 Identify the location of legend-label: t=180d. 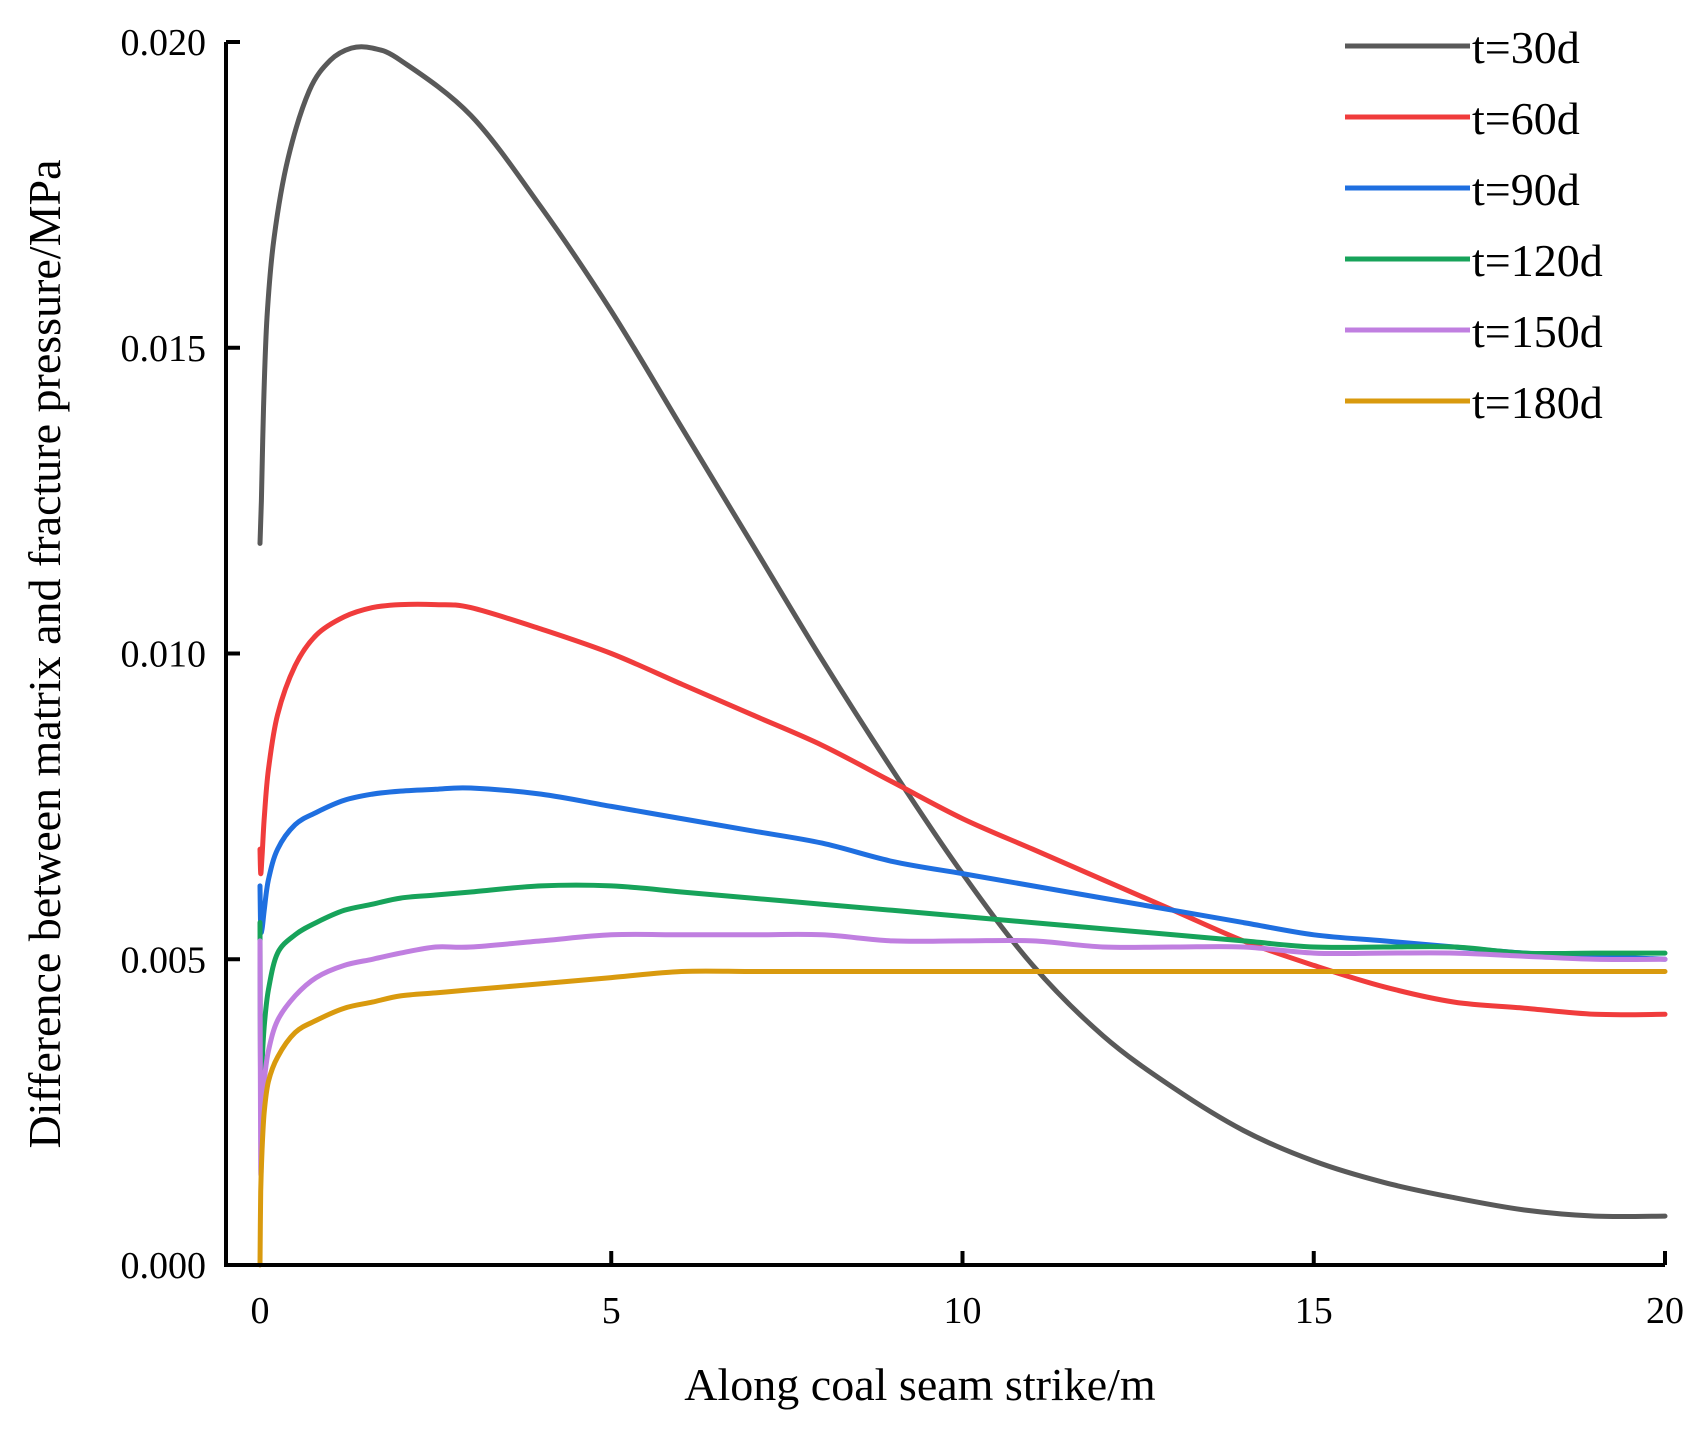
(1537, 402).